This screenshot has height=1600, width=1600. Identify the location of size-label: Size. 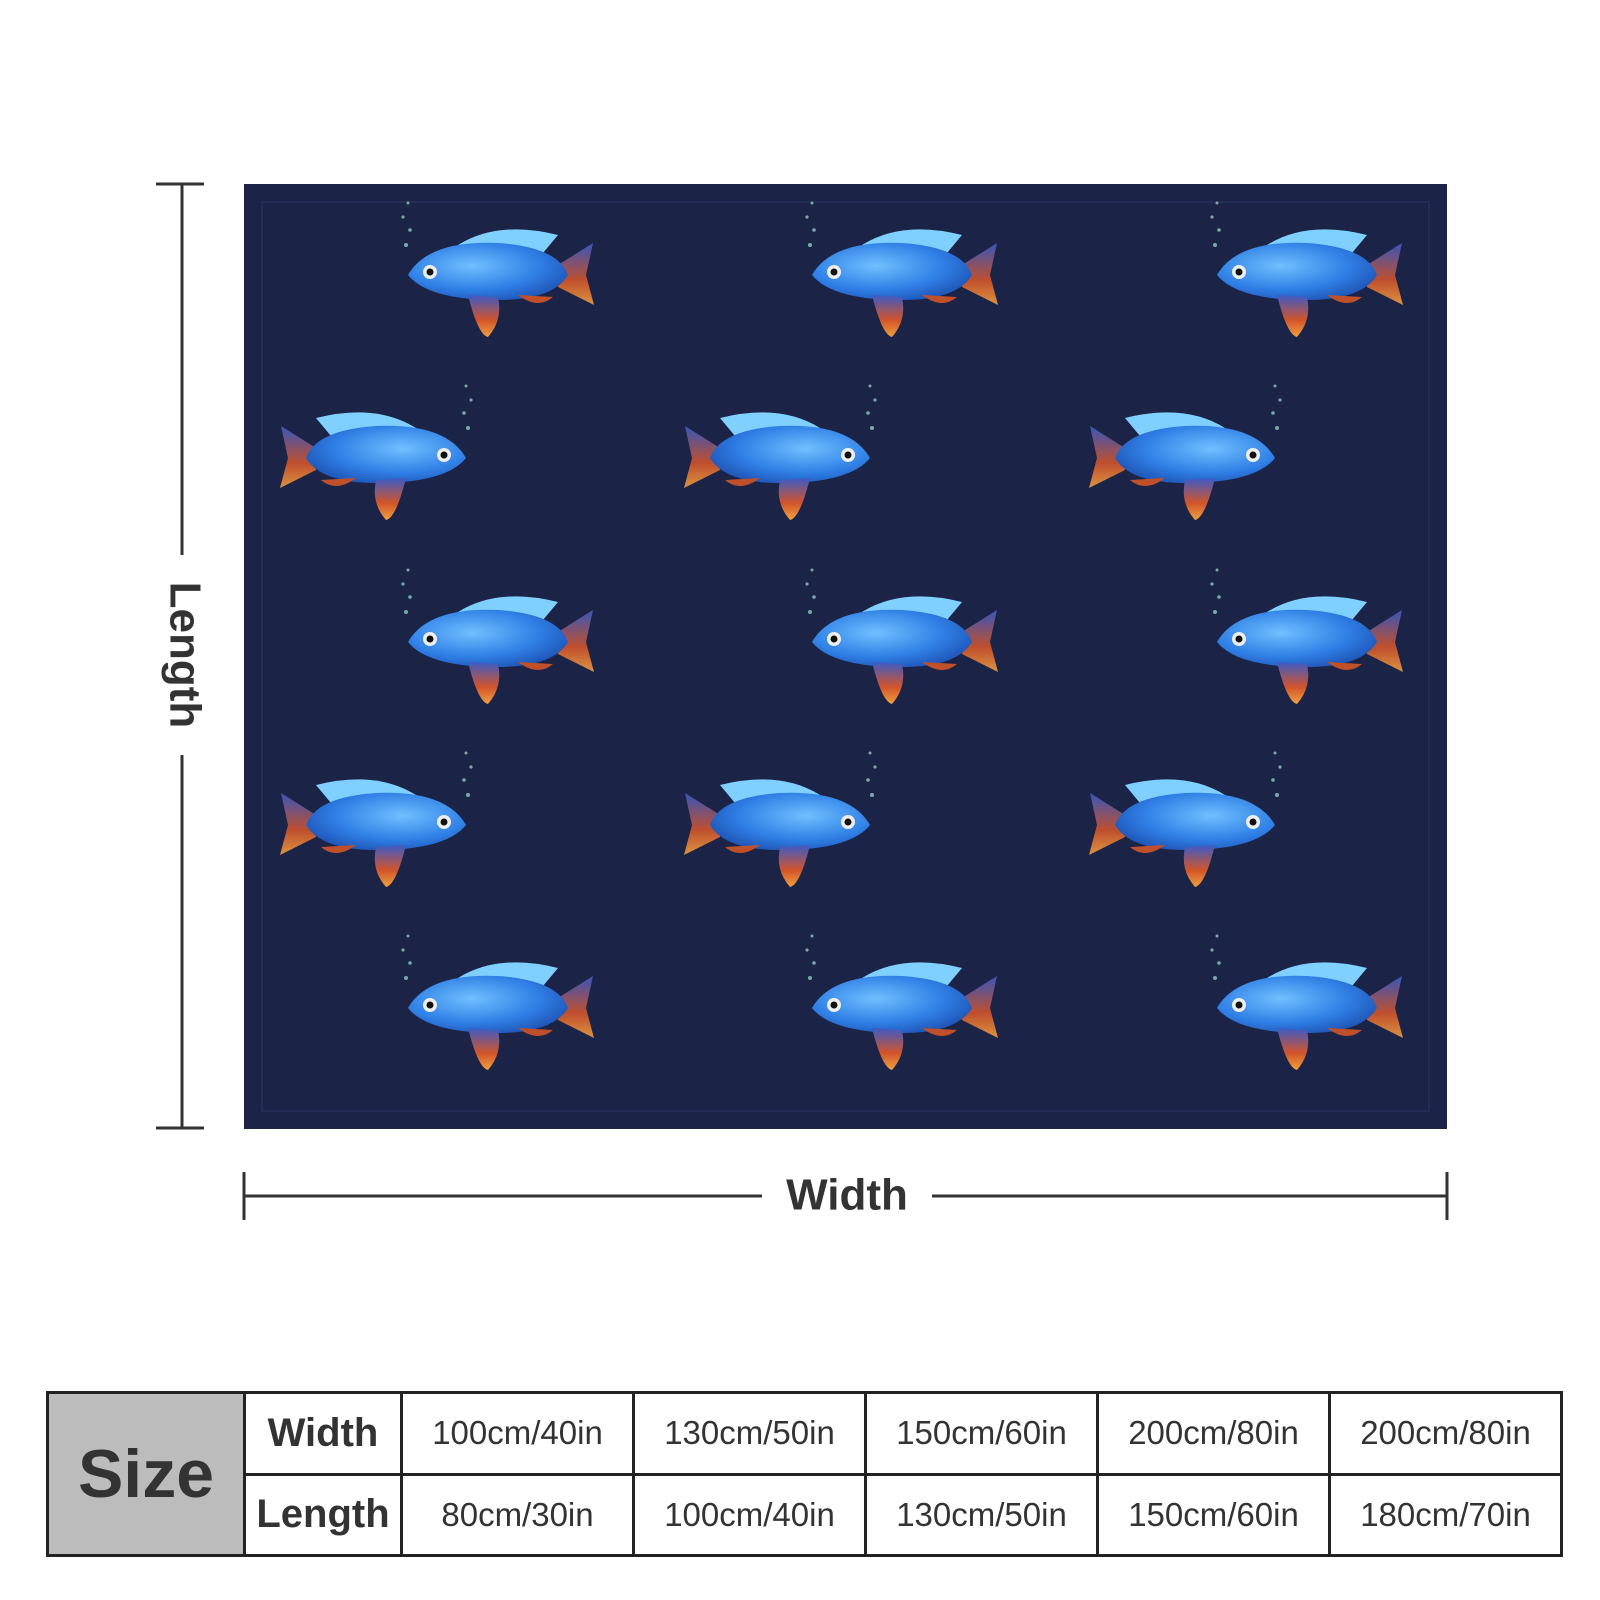
(146, 1474).